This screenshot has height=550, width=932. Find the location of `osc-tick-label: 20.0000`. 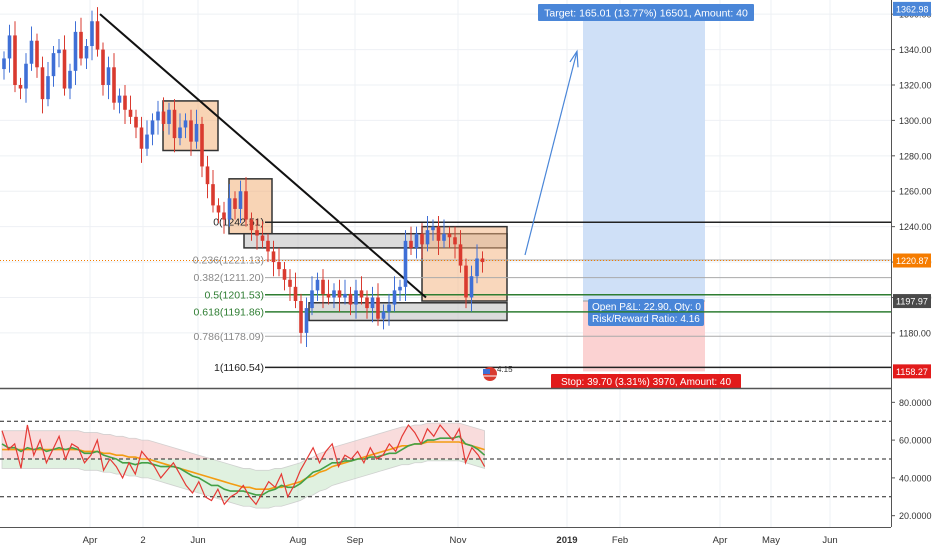

osc-tick-label: 20.0000 is located at coordinates (915, 516).